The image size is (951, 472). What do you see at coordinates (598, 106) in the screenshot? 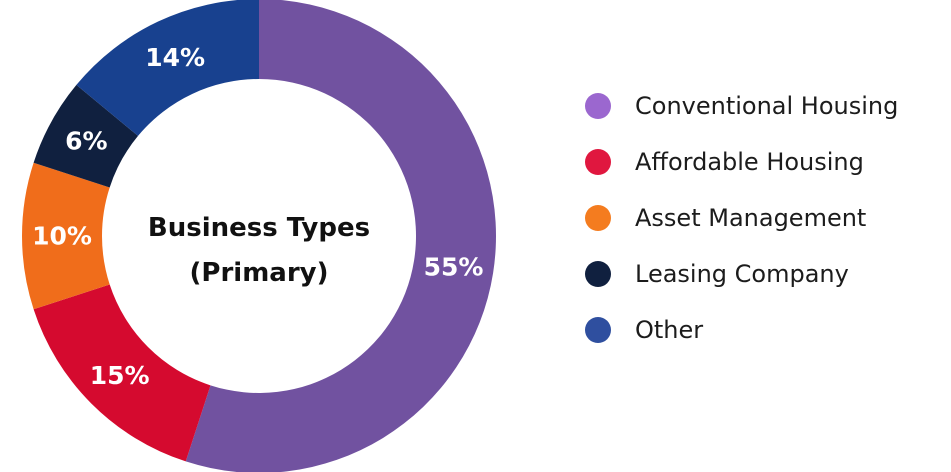
I see `legend-swatch-conventional-housing` at bounding box center [598, 106].